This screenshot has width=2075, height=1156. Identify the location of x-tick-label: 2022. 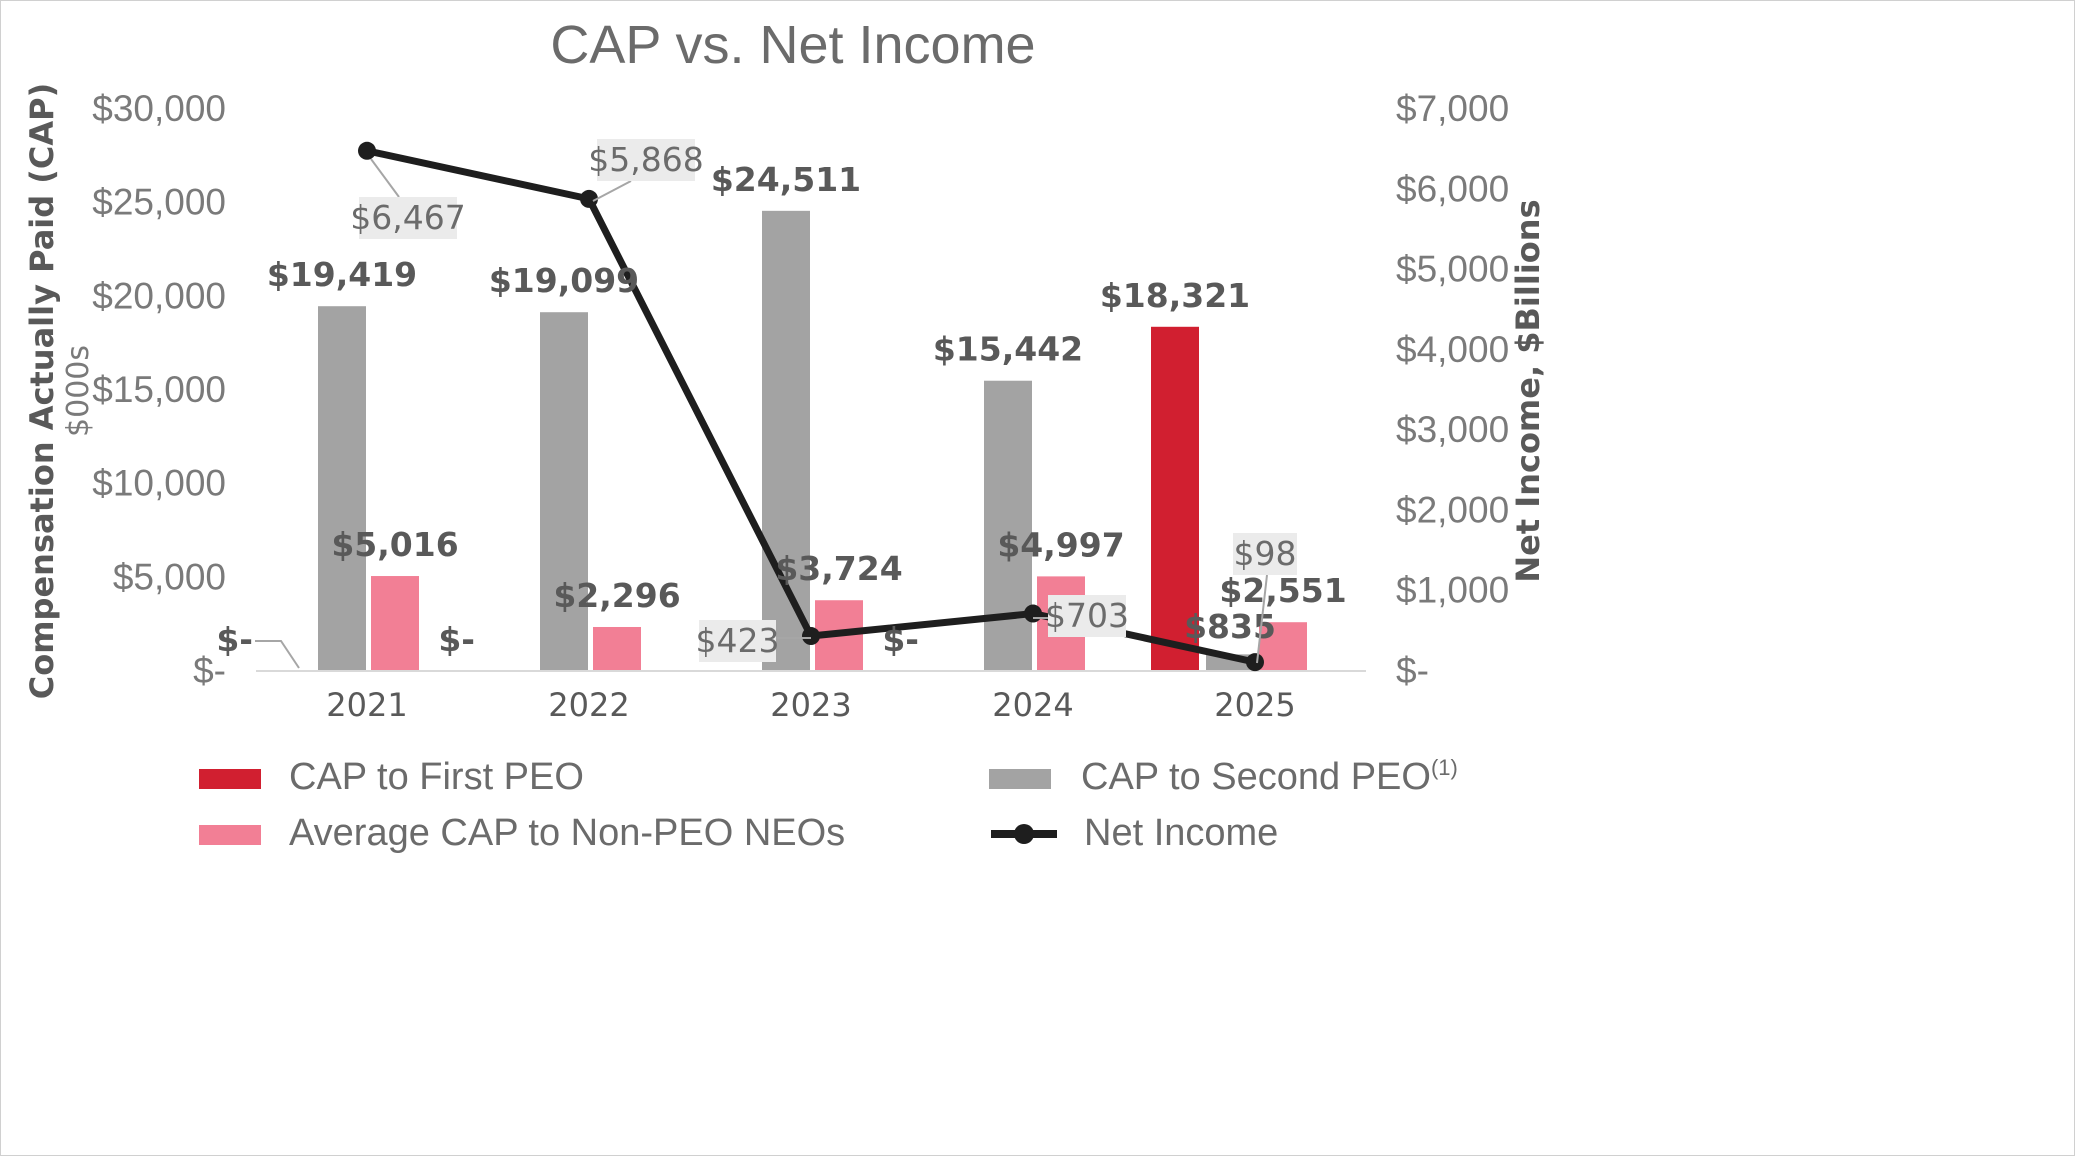
(588, 705).